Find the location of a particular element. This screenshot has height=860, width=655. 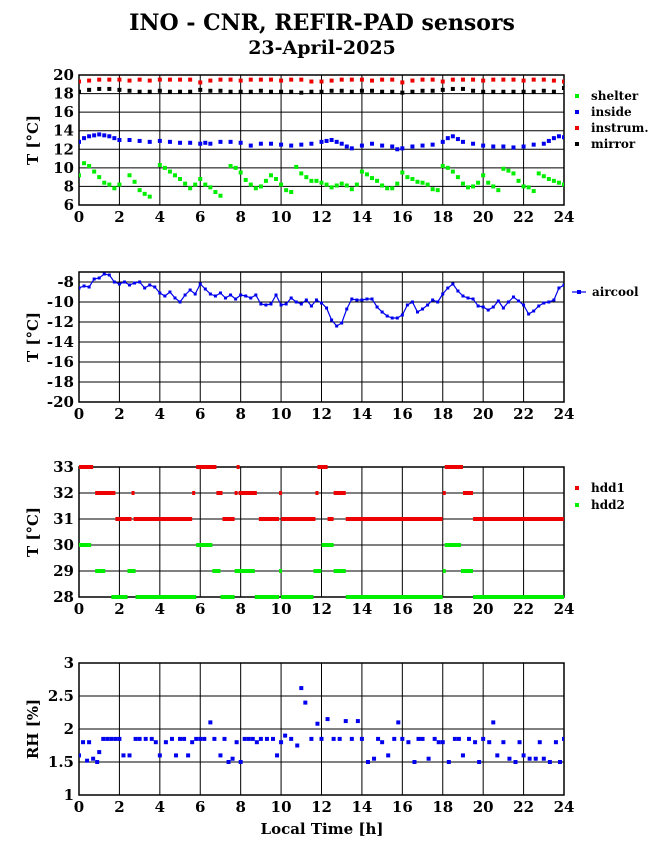

y-axis-label: T [°C] is located at coordinates (33, 140).